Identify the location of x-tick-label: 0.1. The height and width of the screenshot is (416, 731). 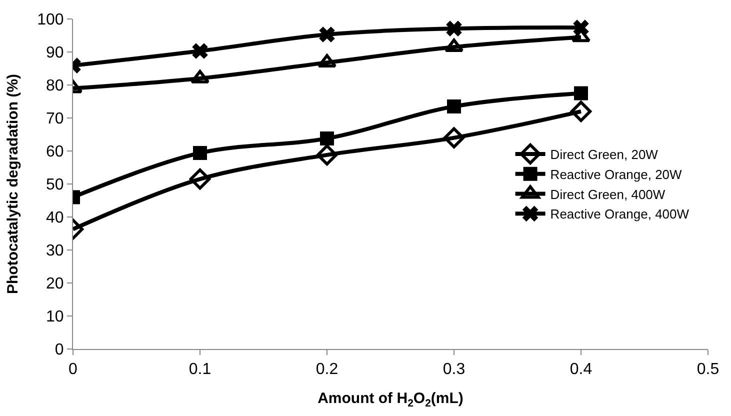
(200, 369).